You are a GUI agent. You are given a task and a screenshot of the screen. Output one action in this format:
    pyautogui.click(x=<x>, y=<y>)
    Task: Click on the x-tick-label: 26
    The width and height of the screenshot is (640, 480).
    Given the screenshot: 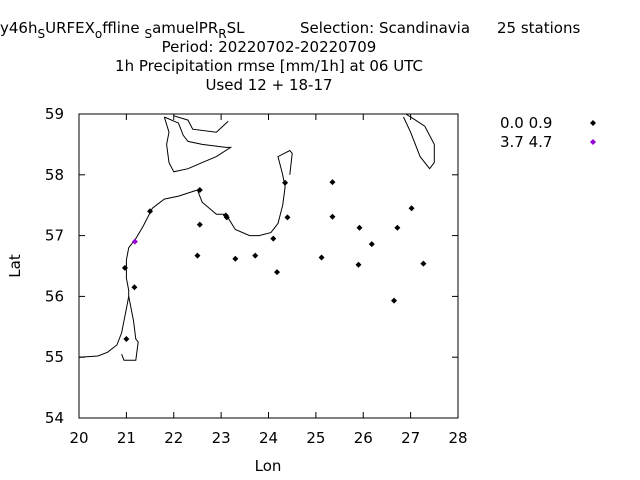 What is the action you would take?
    pyautogui.click(x=363, y=438)
    